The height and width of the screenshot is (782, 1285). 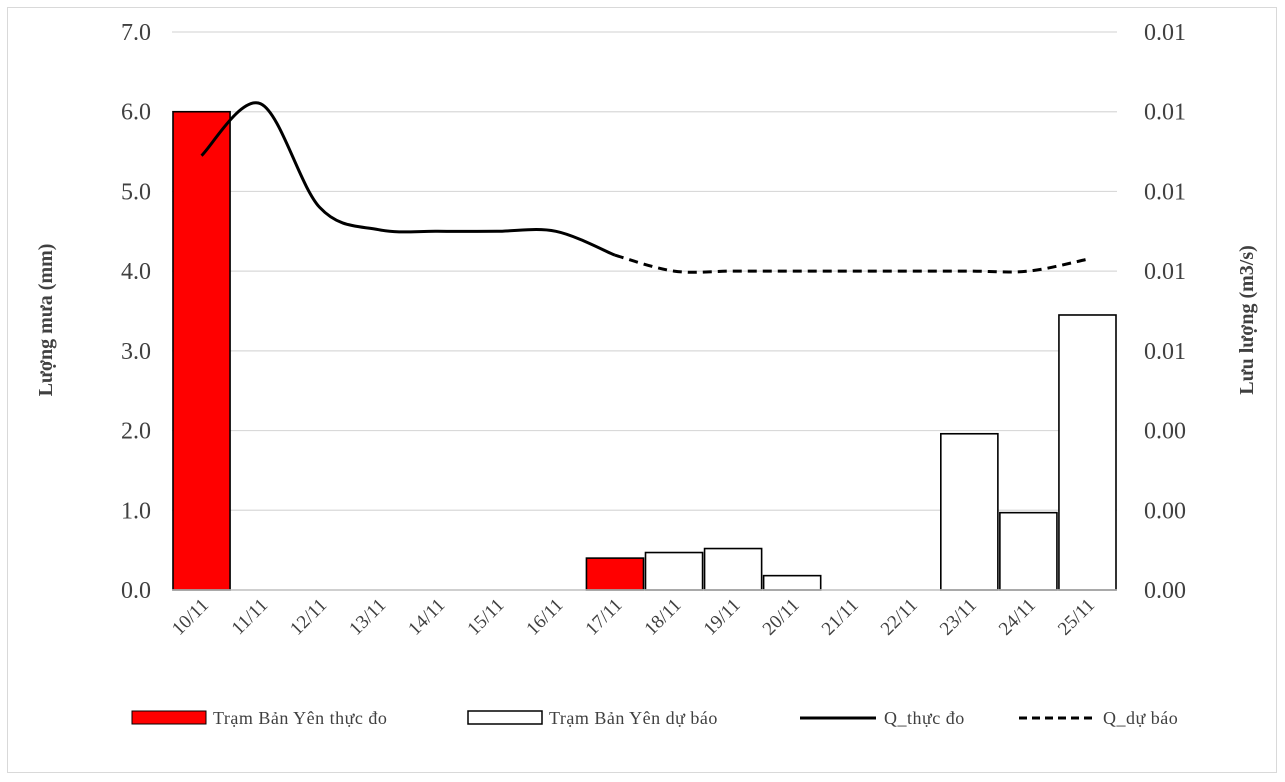 What do you see at coordinates (250, 617) in the screenshot?
I see `x-tick-label: 11/11` at bounding box center [250, 617].